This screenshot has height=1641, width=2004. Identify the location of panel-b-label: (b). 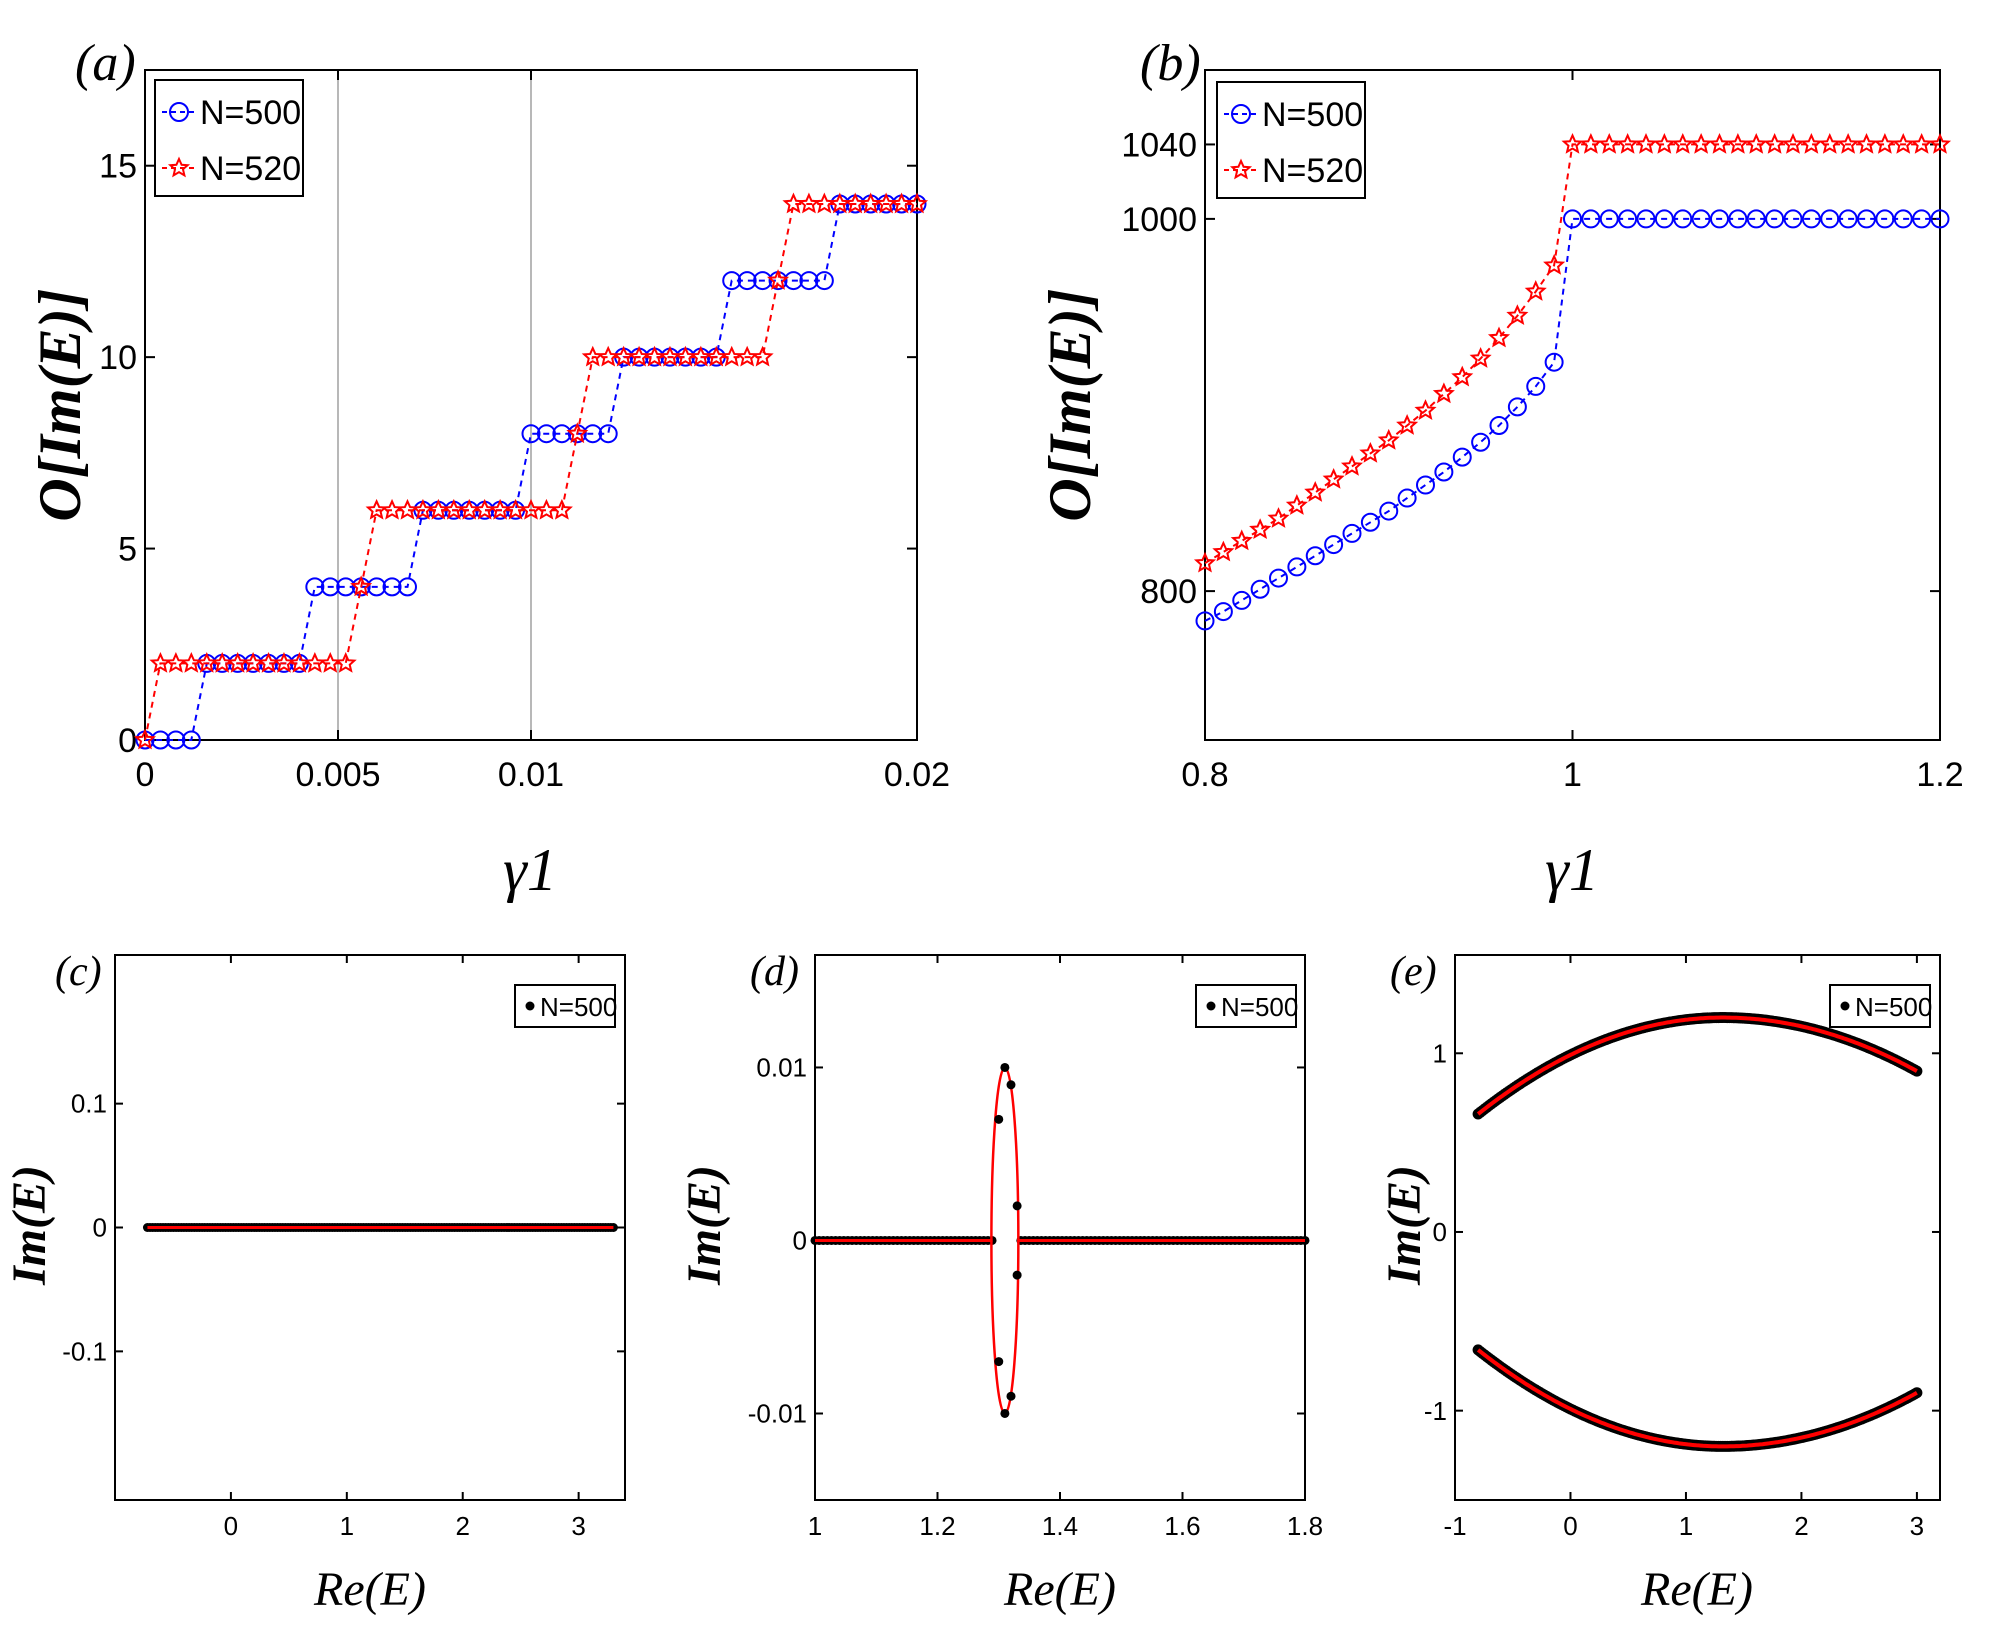
(1170, 63).